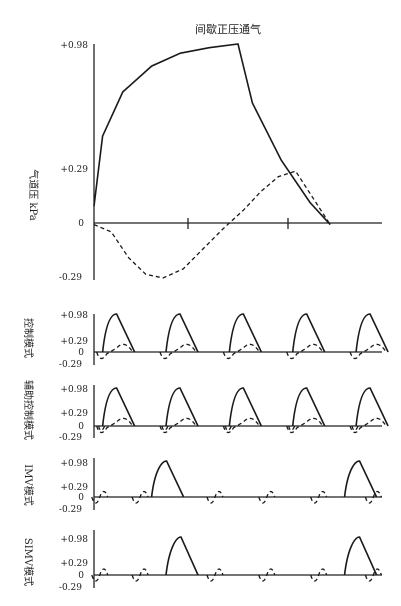 This screenshot has width=401, height=606. I want to click on assist-control-mode-panel: 辅助控制模式 +0.98 +0.29 0 -0.29, so click(205, 411).